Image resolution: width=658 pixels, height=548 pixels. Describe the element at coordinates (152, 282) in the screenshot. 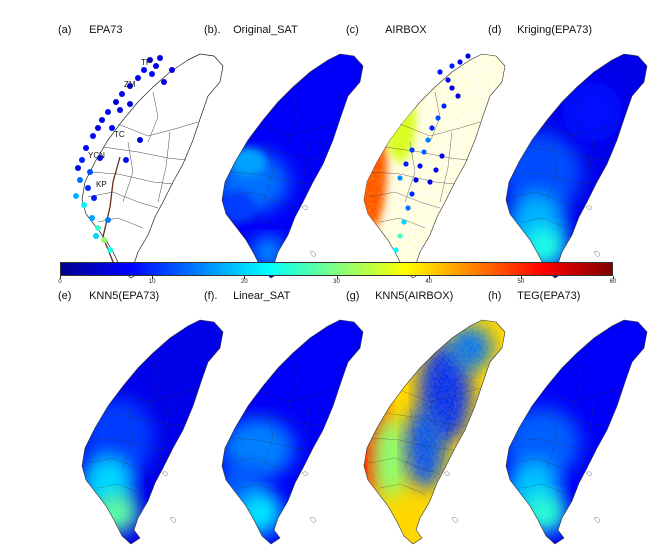

I see `colorbar-tick-label: 10` at that location.